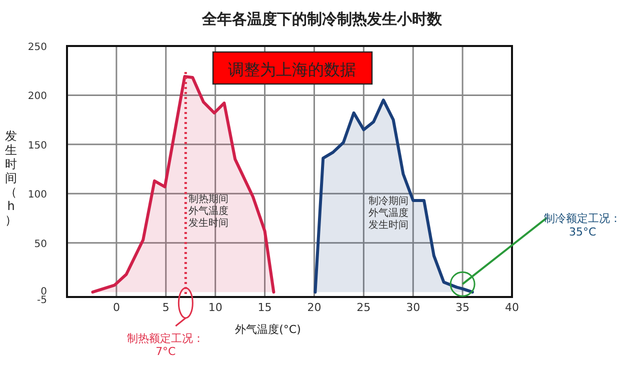  What do you see at coordinates (215, 307) in the screenshot?
I see `x-tick-label: 10` at bounding box center [215, 307].